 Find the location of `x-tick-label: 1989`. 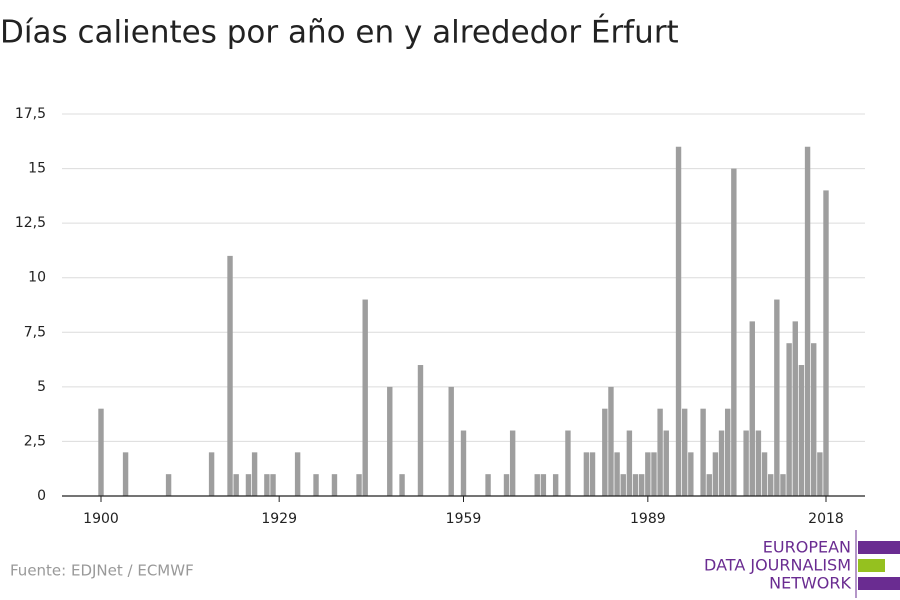

x-tick-label: 1989 is located at coordinates (648, 519).